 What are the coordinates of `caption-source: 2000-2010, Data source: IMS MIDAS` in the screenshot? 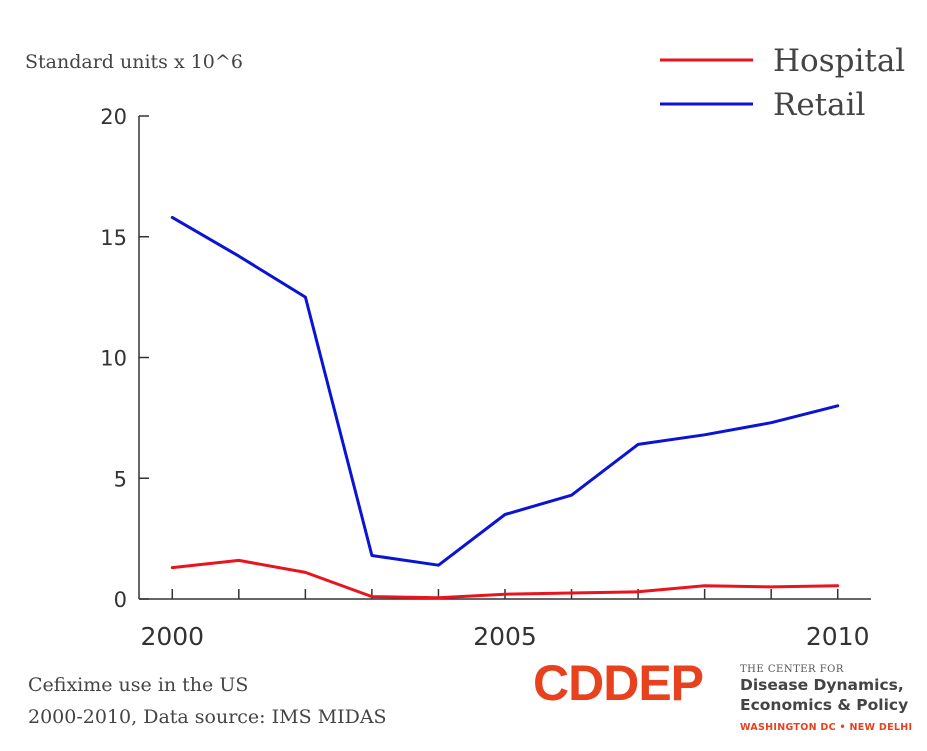 It's located at (207, 717).